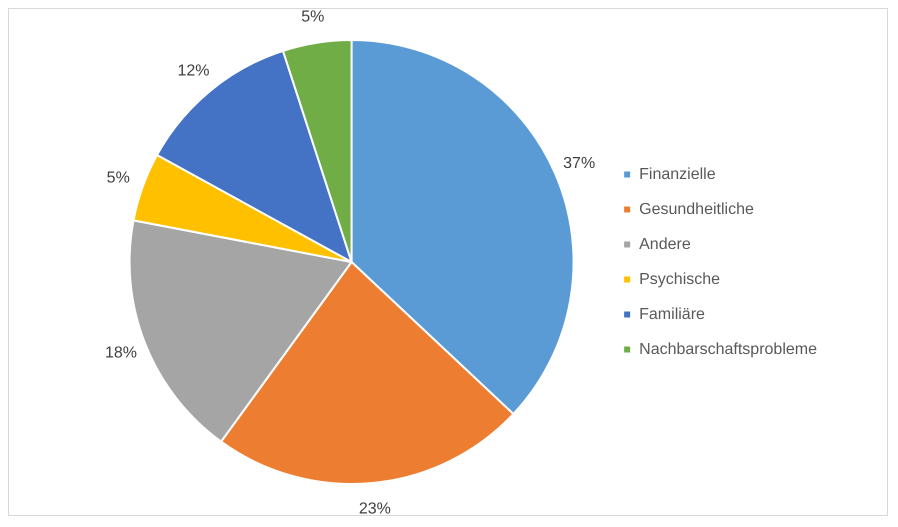 This screenshot has height=527, width=898. I want to click on legend-label: Gesundheitliche, so click(696, 209).